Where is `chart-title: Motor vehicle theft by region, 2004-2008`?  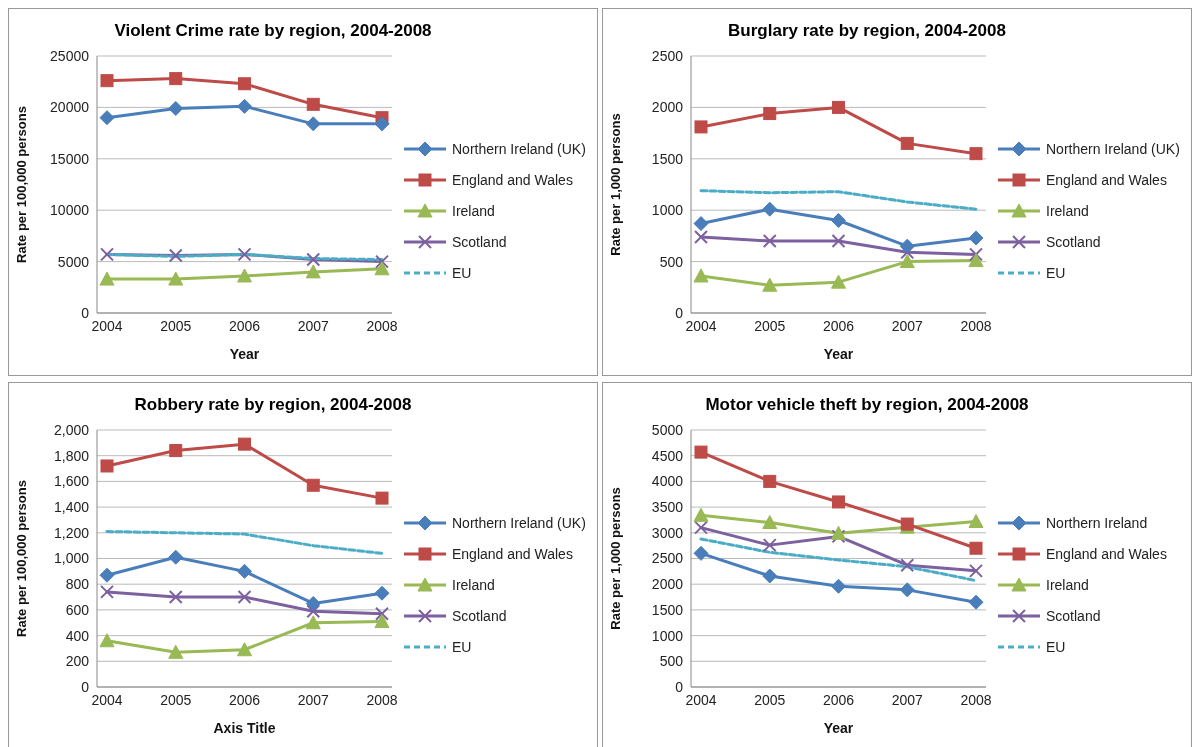
chart-title: Motor vehicle theft by region, 2004-2008 is located at coordinates (867, 404).